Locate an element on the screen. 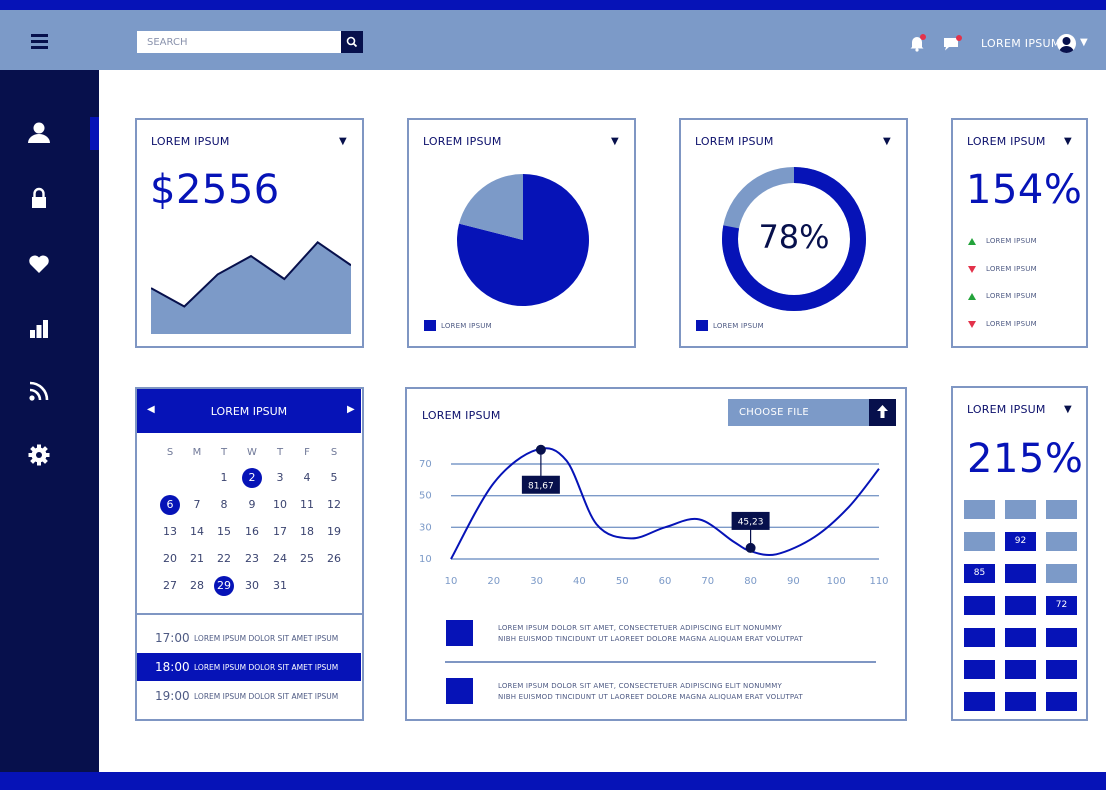 This screenshot has height=790, width=1106. user-avatar-icon is located at coordinates (1066, 45).